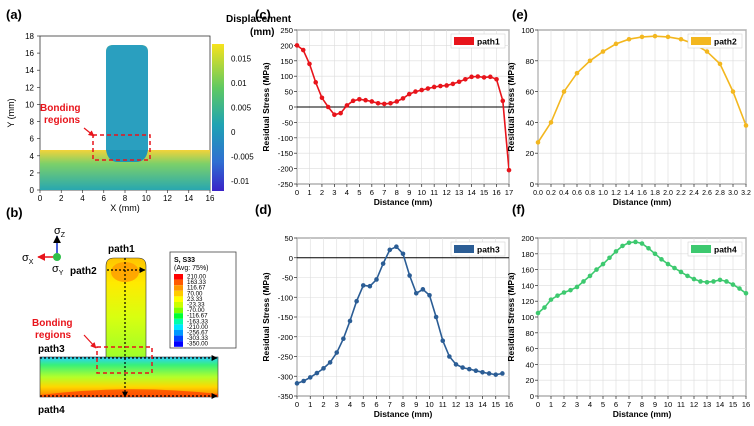 The height and width of the screenshot is (426, 754). Describe the element at coordinates (322, 192) in the screenshot. I see `chart-c-xtick-label: 2` at that location.